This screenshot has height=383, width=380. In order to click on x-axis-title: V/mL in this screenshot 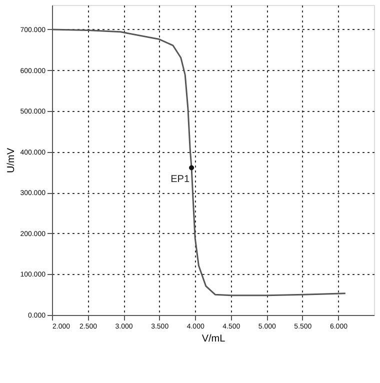, I will do `click(214, 339)`.